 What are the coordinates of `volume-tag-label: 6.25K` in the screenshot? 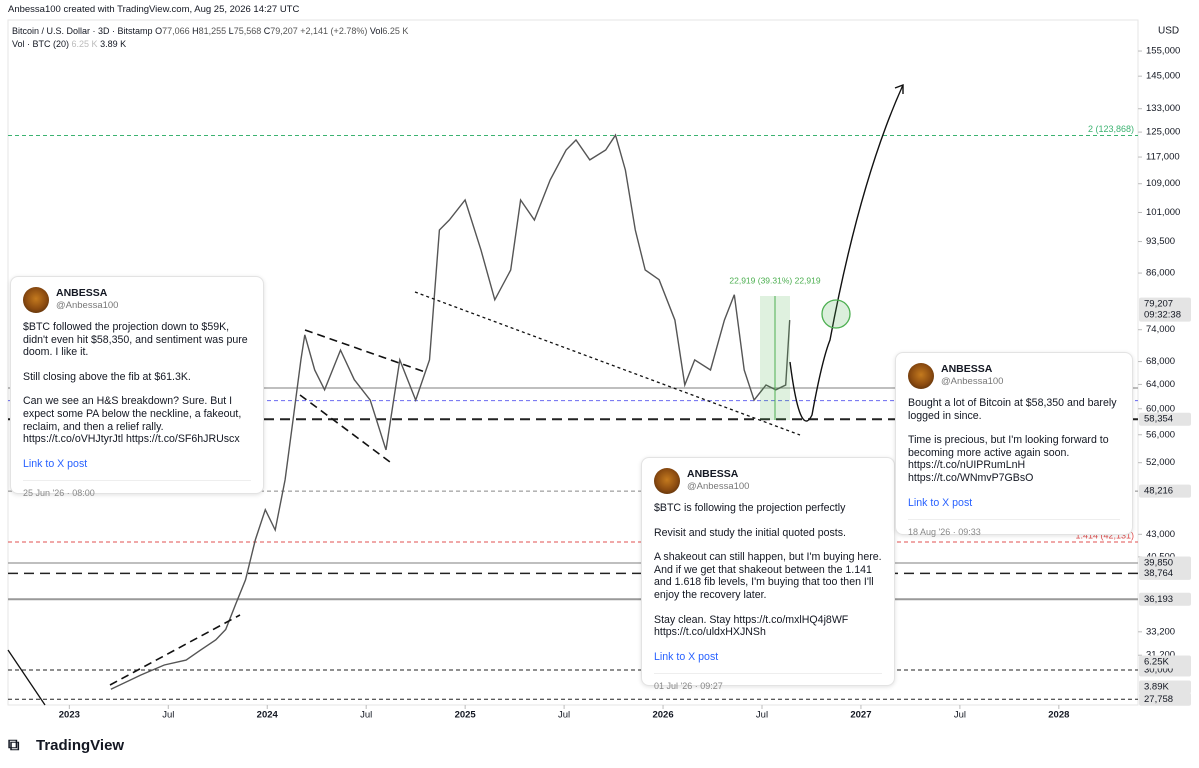 It's located at (1156, 662).